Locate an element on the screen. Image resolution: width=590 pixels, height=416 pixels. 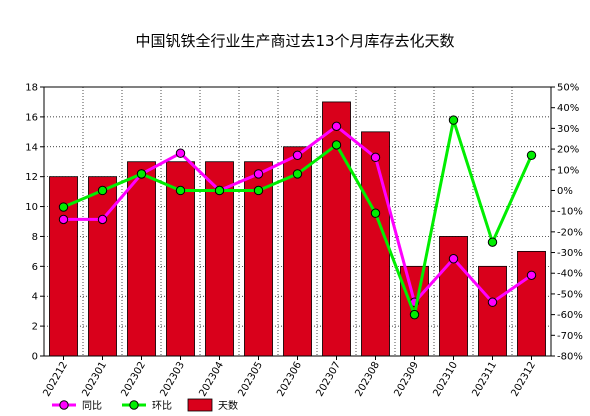
y-left-tick-label: 12 is located at coordinates (31, 177).